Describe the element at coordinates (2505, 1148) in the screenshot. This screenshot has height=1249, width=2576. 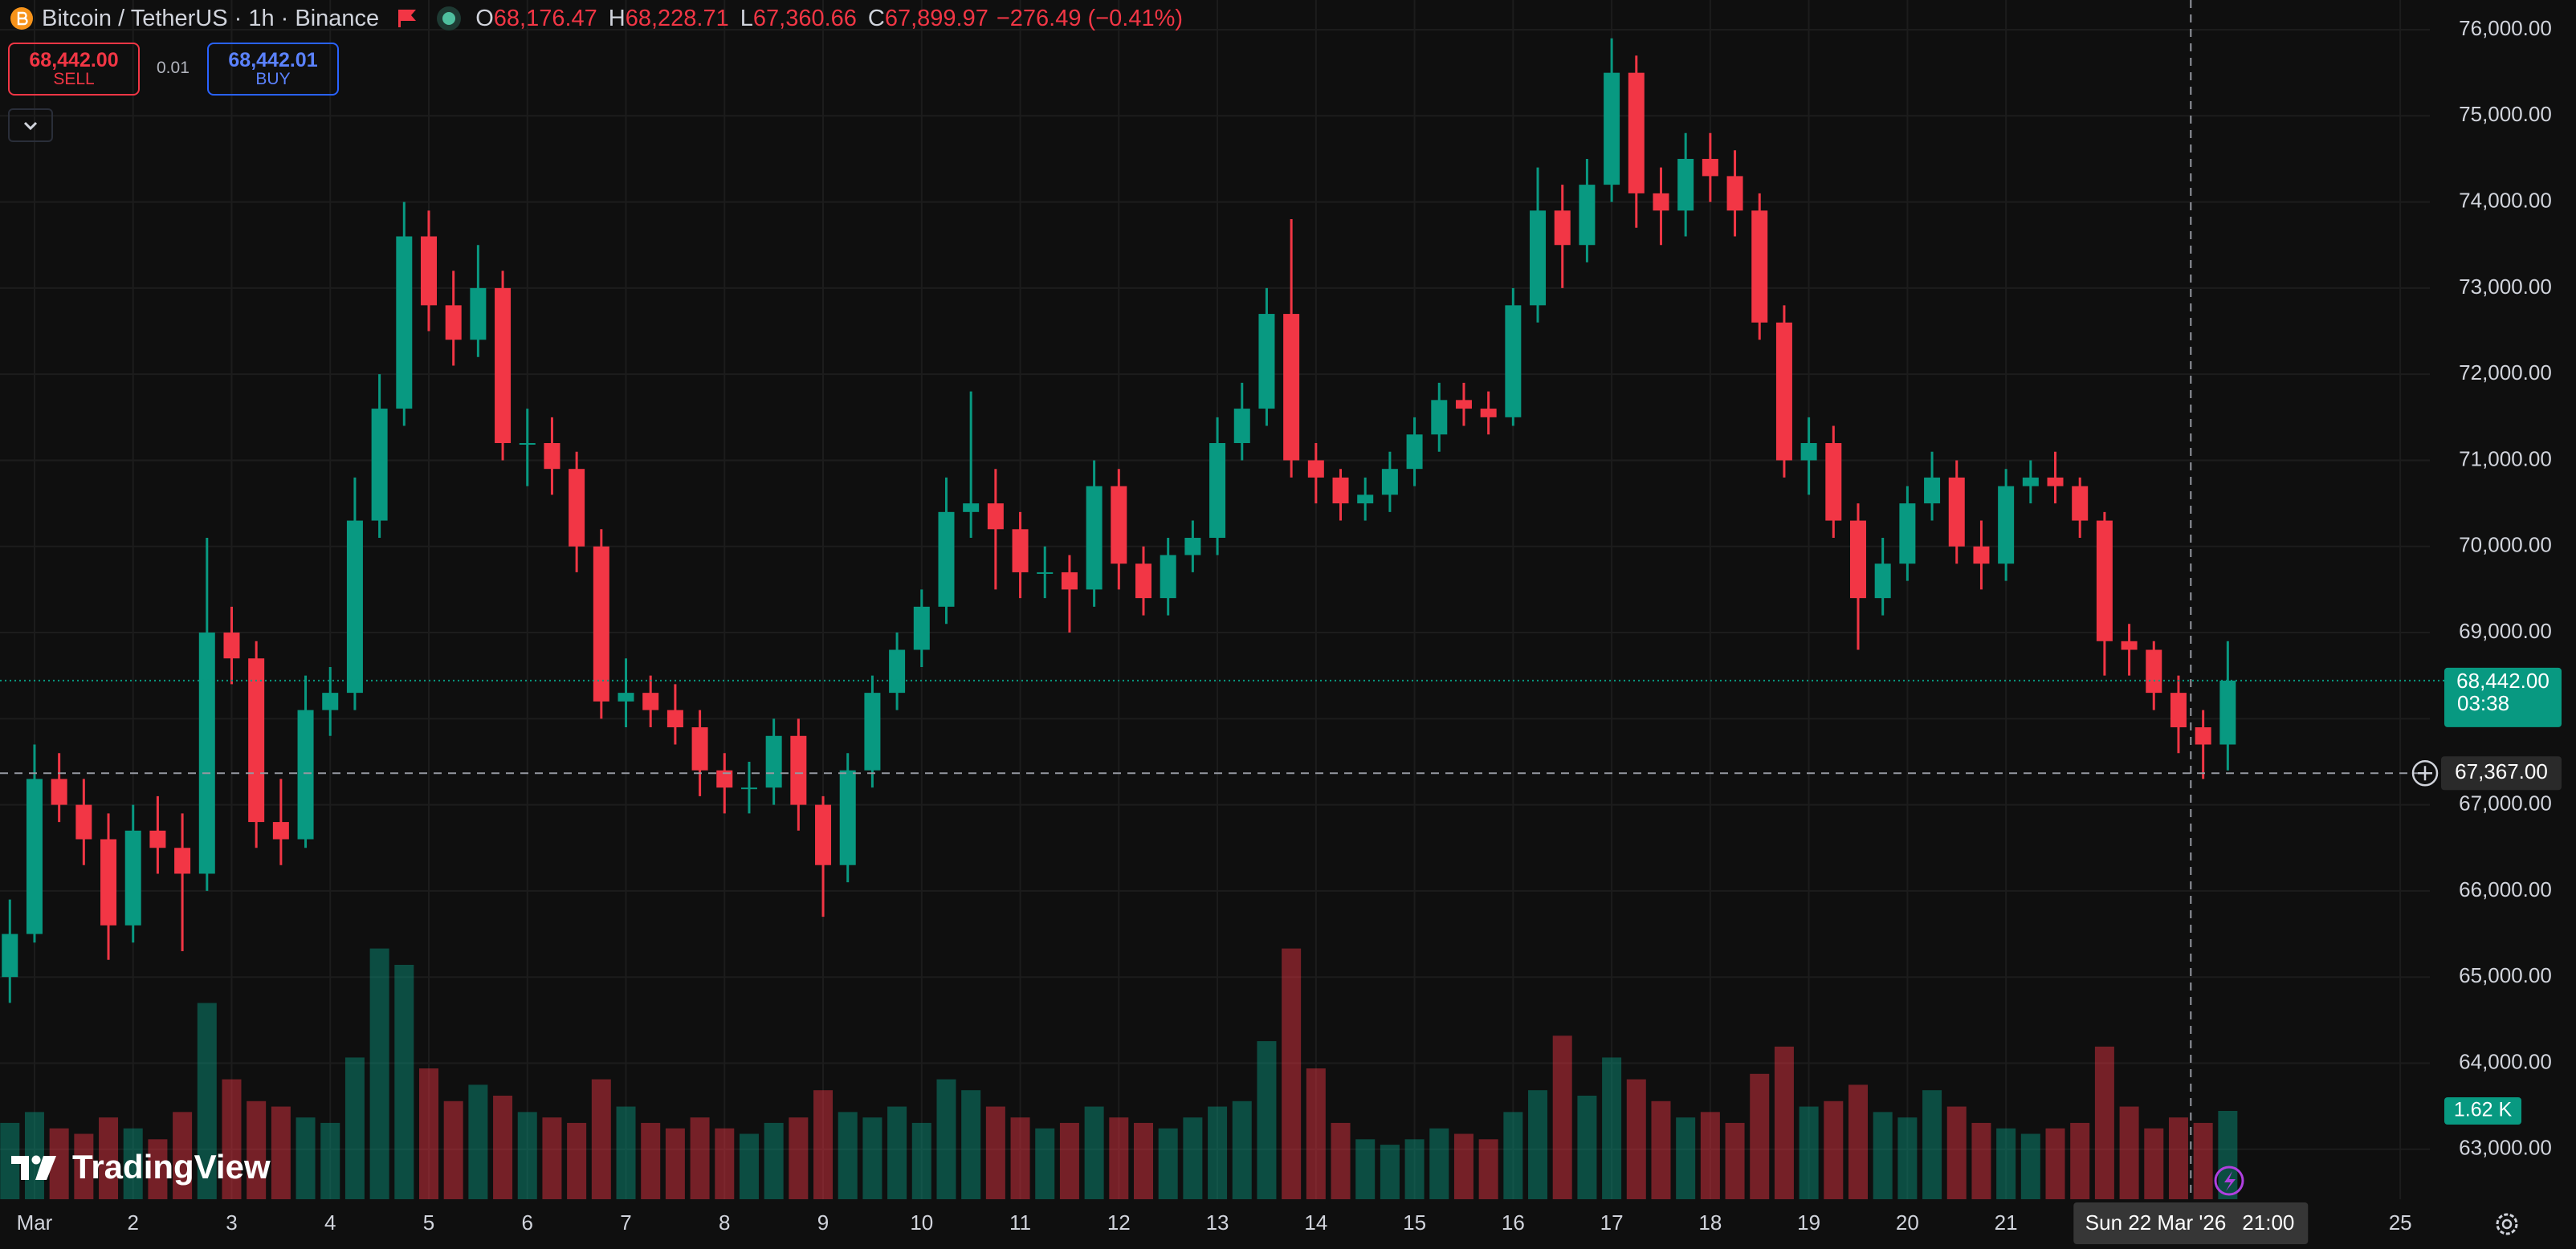
I see `y-tick-label: 63,000.00` at that location.